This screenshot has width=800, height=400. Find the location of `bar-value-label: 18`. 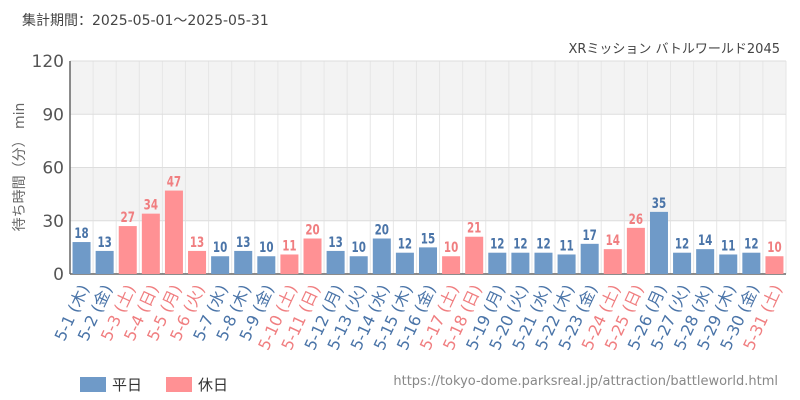

bar-value-label: 18 is located at coordinates (81, 234).